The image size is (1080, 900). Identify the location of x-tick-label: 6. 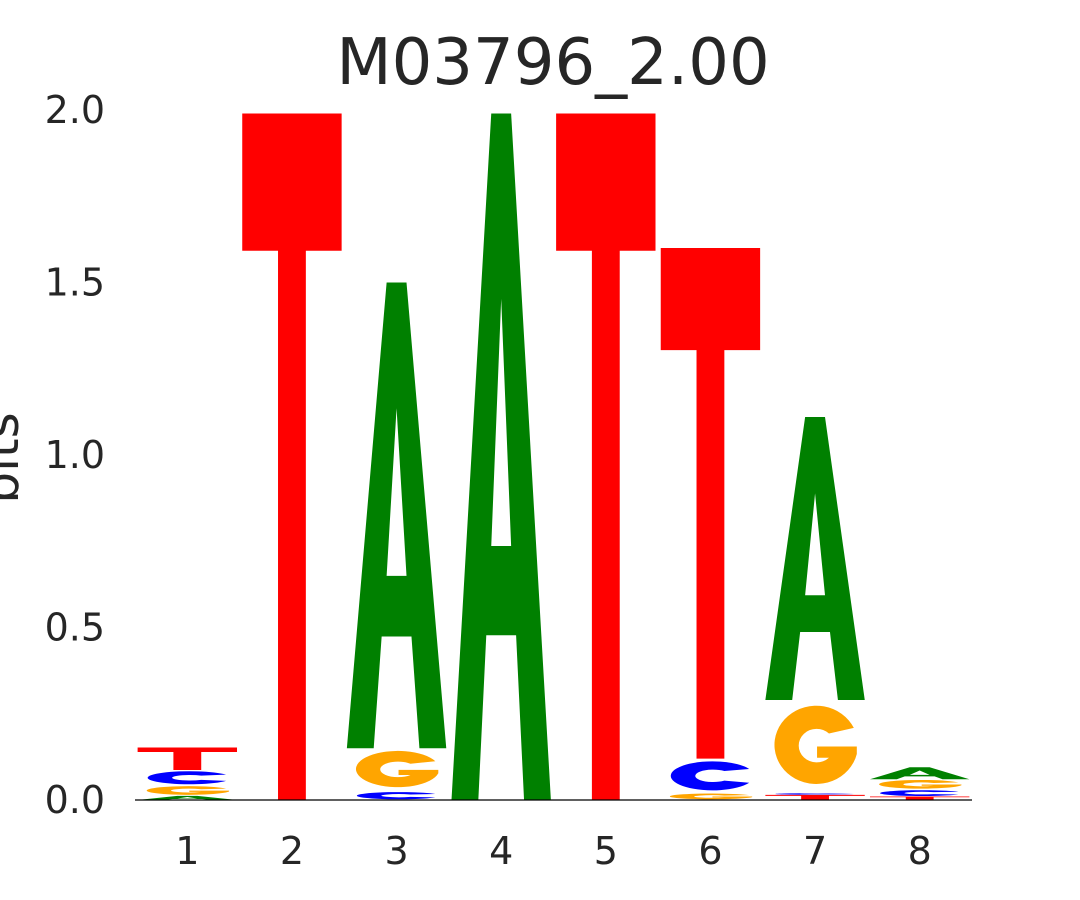
(710, 851).